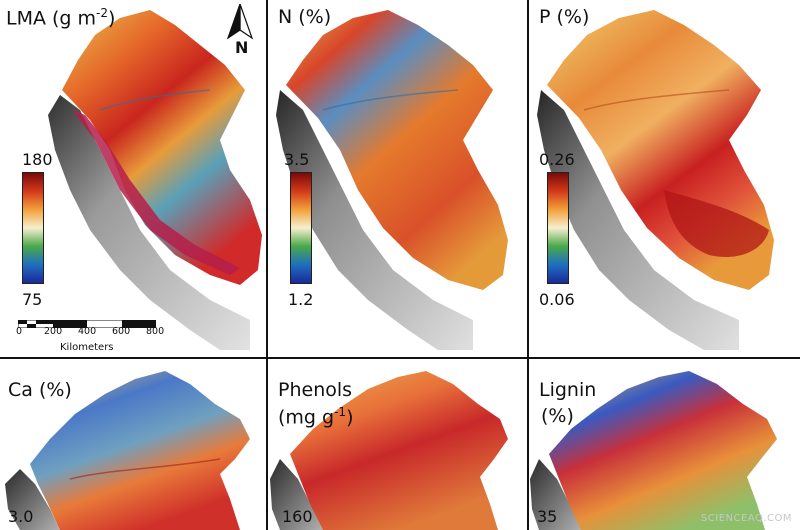 This screenshot has width=800, height=530. I want to click on coast-relief-lma, so click(149, 222).